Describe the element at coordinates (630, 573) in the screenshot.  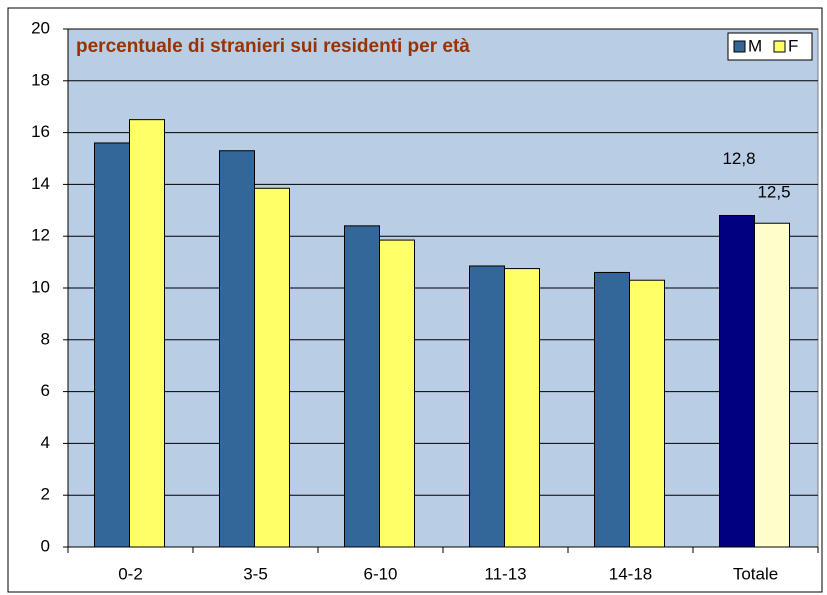
I see `x-tick-label: 14-18` at that location.